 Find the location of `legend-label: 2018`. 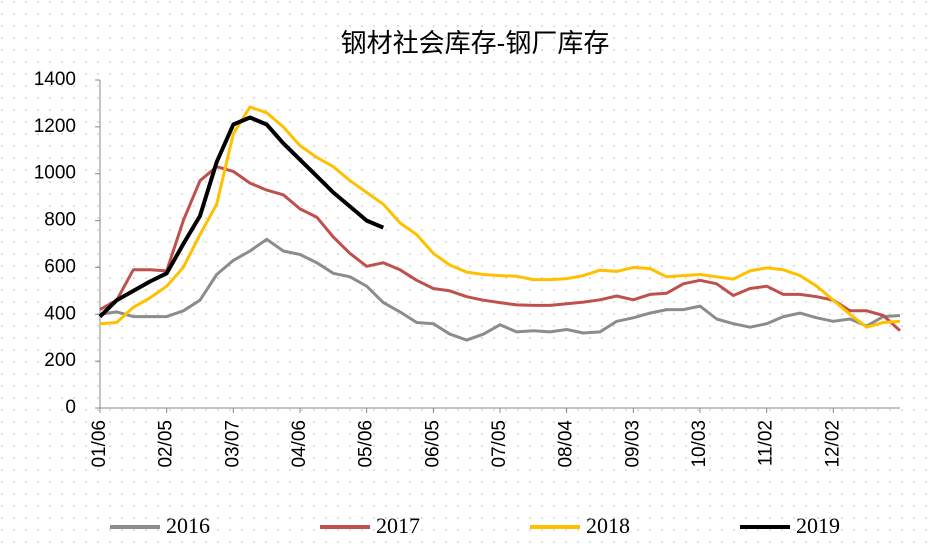

legend-label: 2018 is located at coordinates (608, 525).